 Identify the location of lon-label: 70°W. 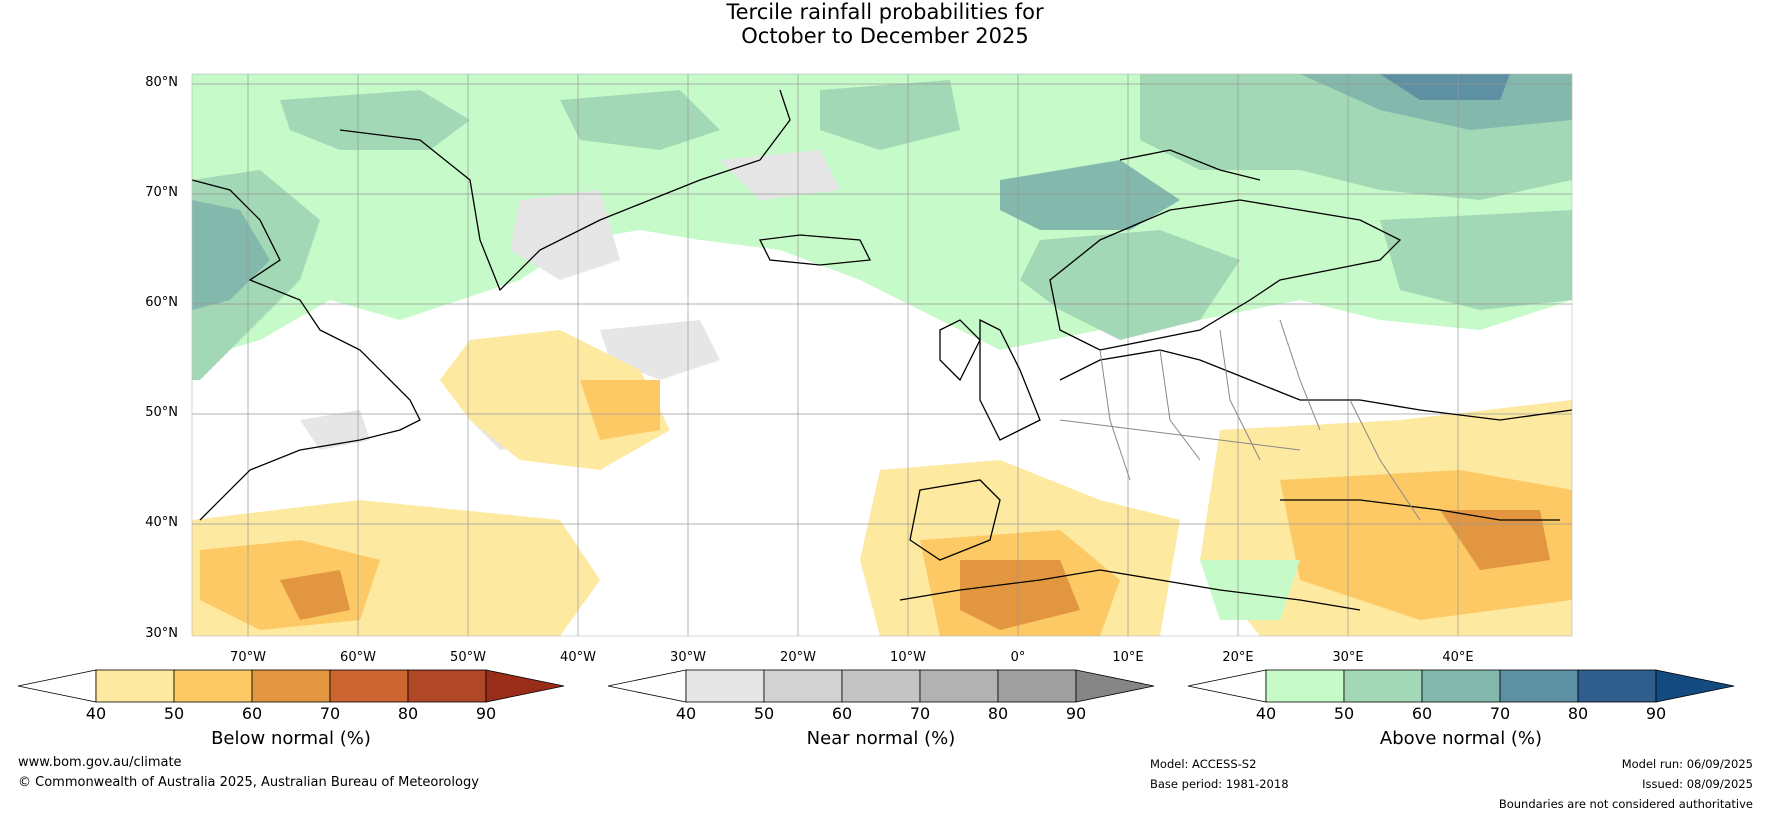
(248, 657).